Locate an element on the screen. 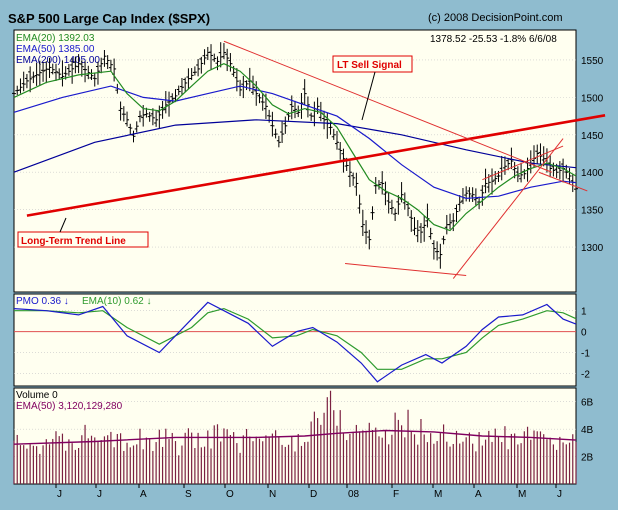  pmo-tick-label: 1 is located at coordinates (584, 312).